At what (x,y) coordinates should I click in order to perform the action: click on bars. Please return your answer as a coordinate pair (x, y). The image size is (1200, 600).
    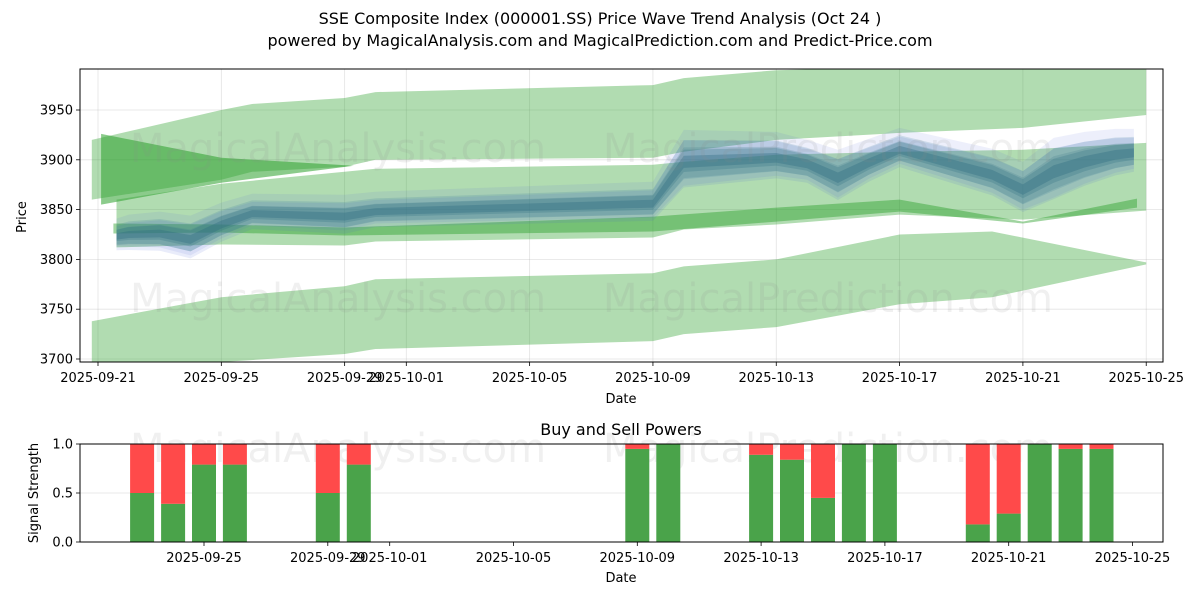
    Looking at the image, I should click on (622, 493).